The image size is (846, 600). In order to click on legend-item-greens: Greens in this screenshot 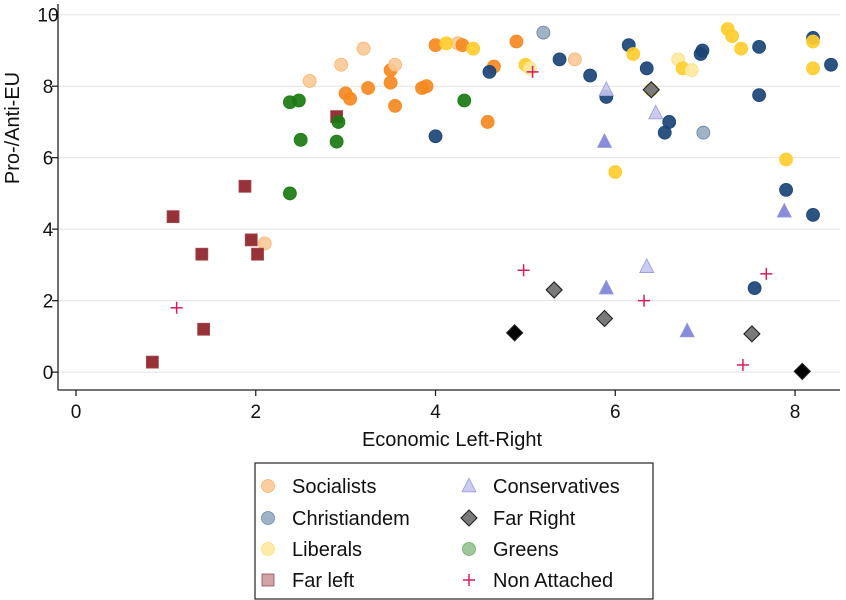, I will do `click(510, 550)`.